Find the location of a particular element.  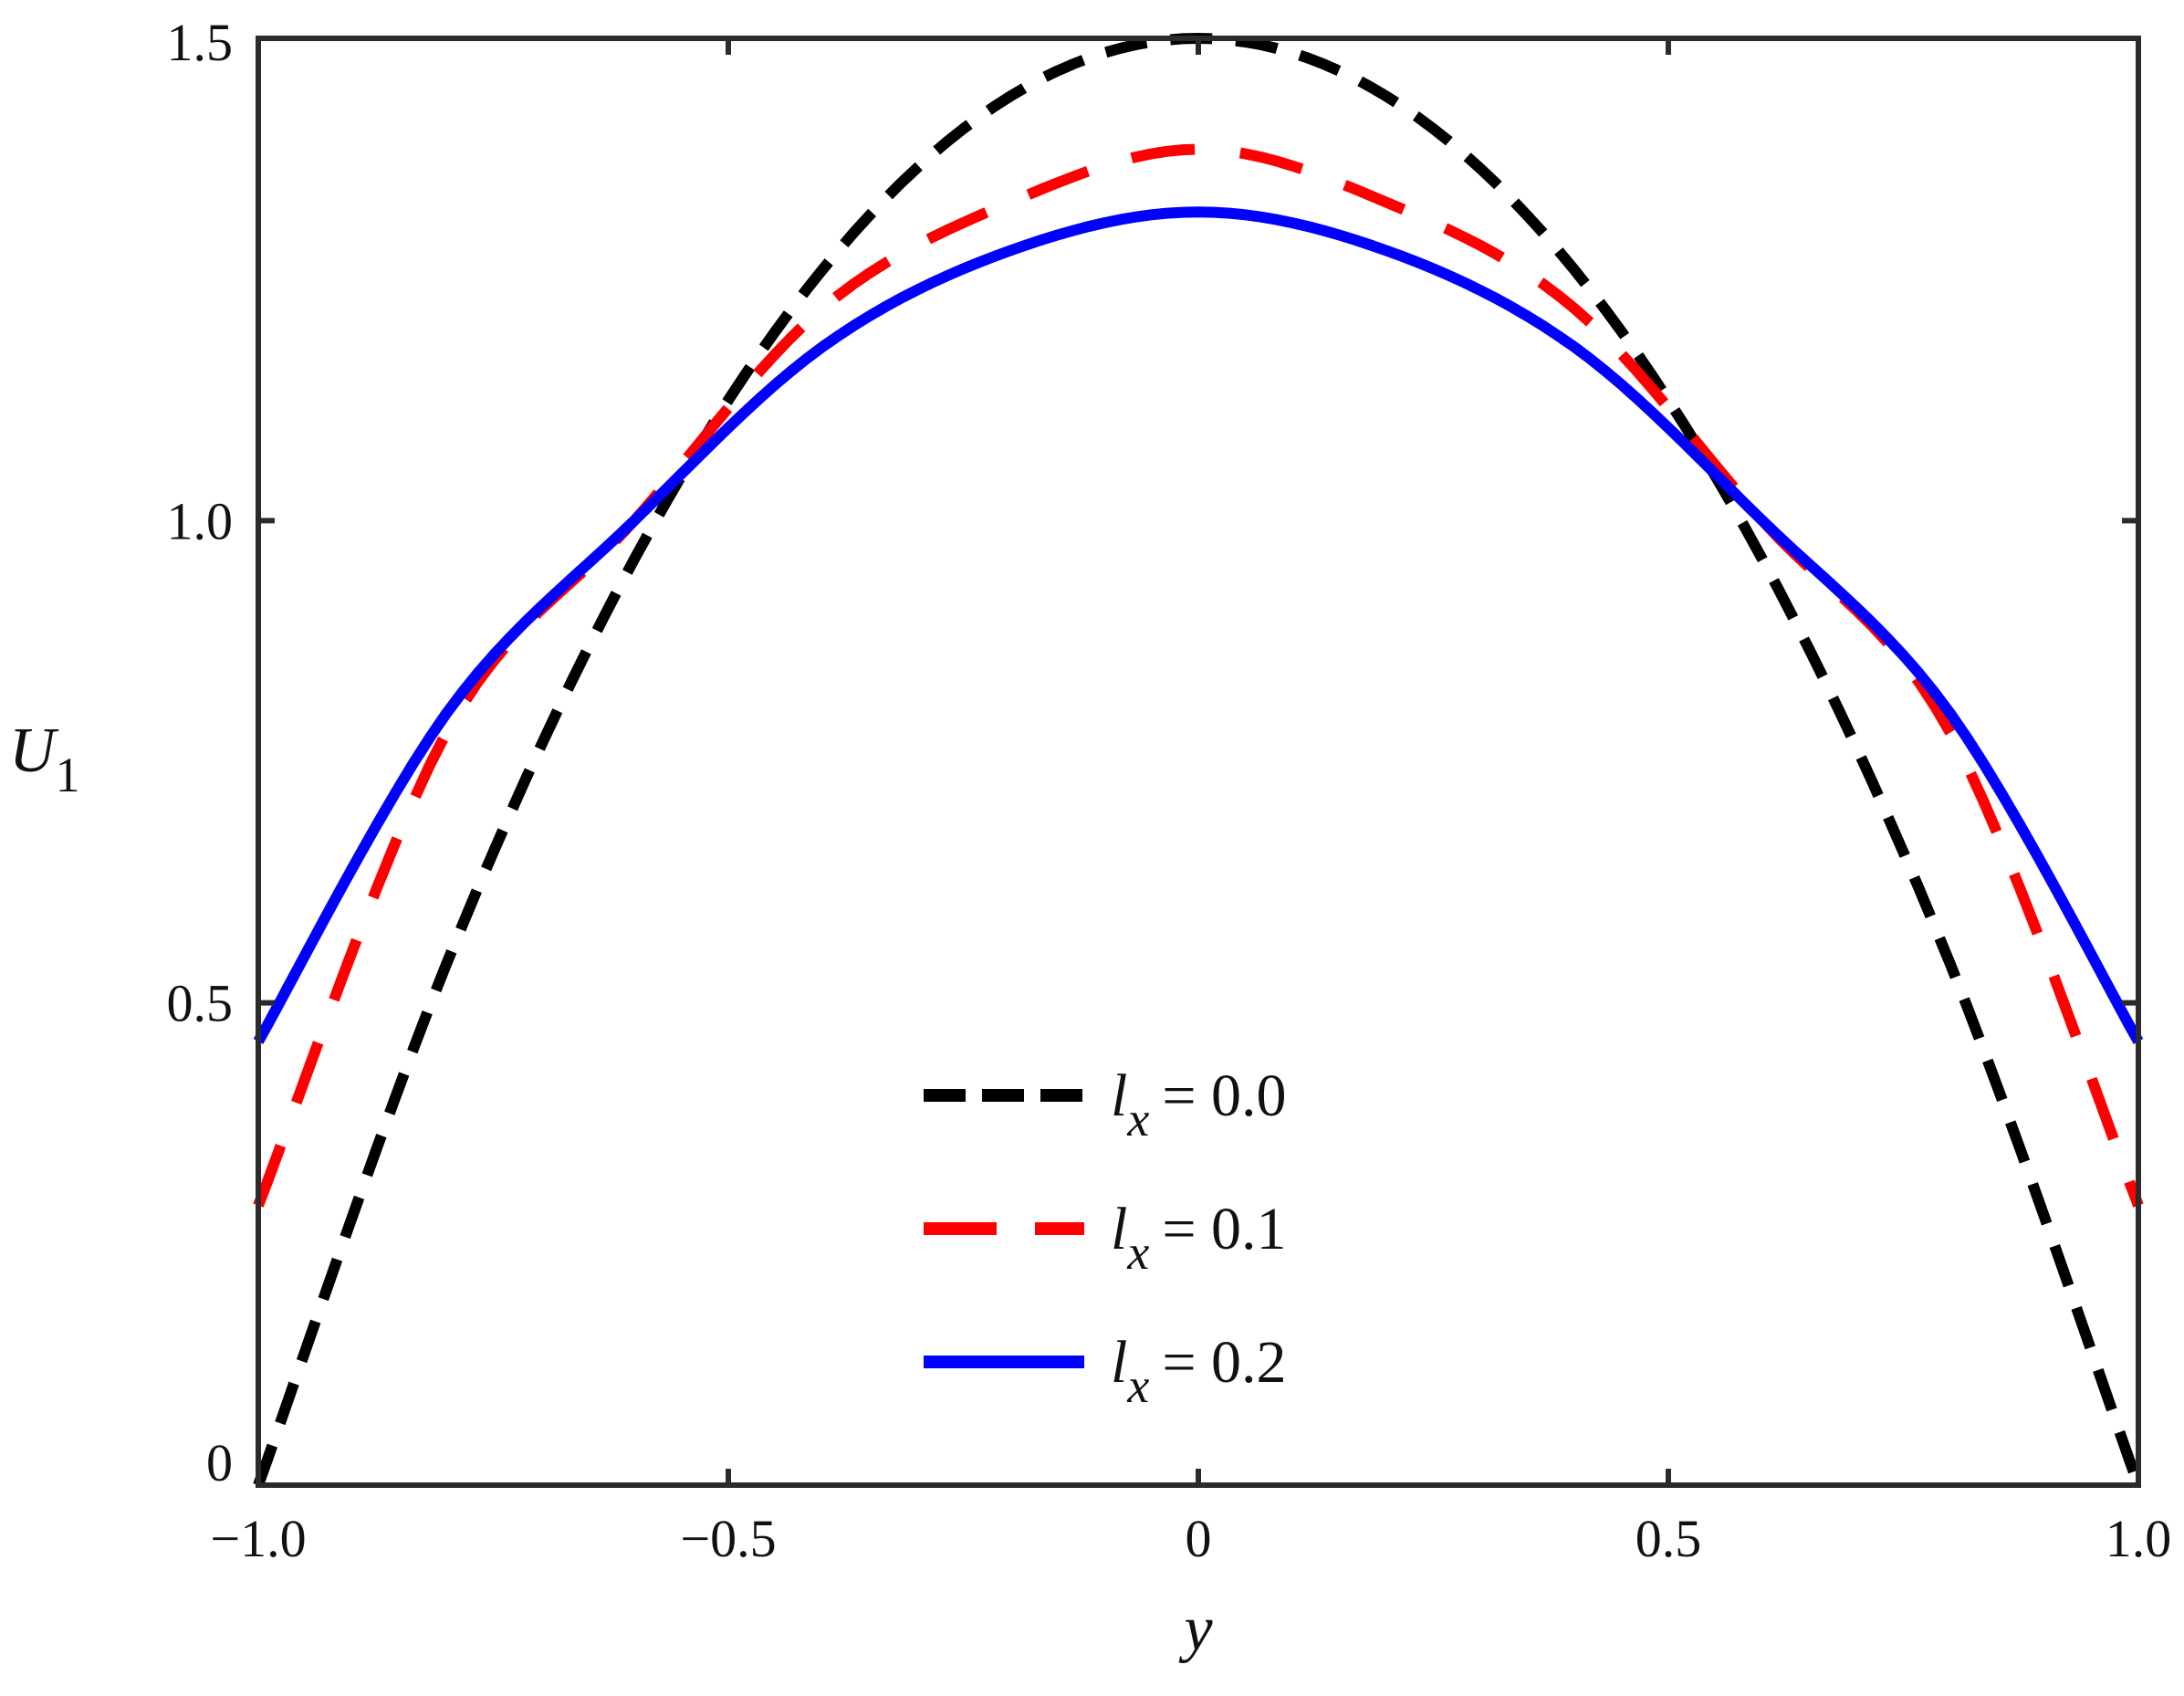

y-tick-label: 0 is located at coordinates (220, 1462).